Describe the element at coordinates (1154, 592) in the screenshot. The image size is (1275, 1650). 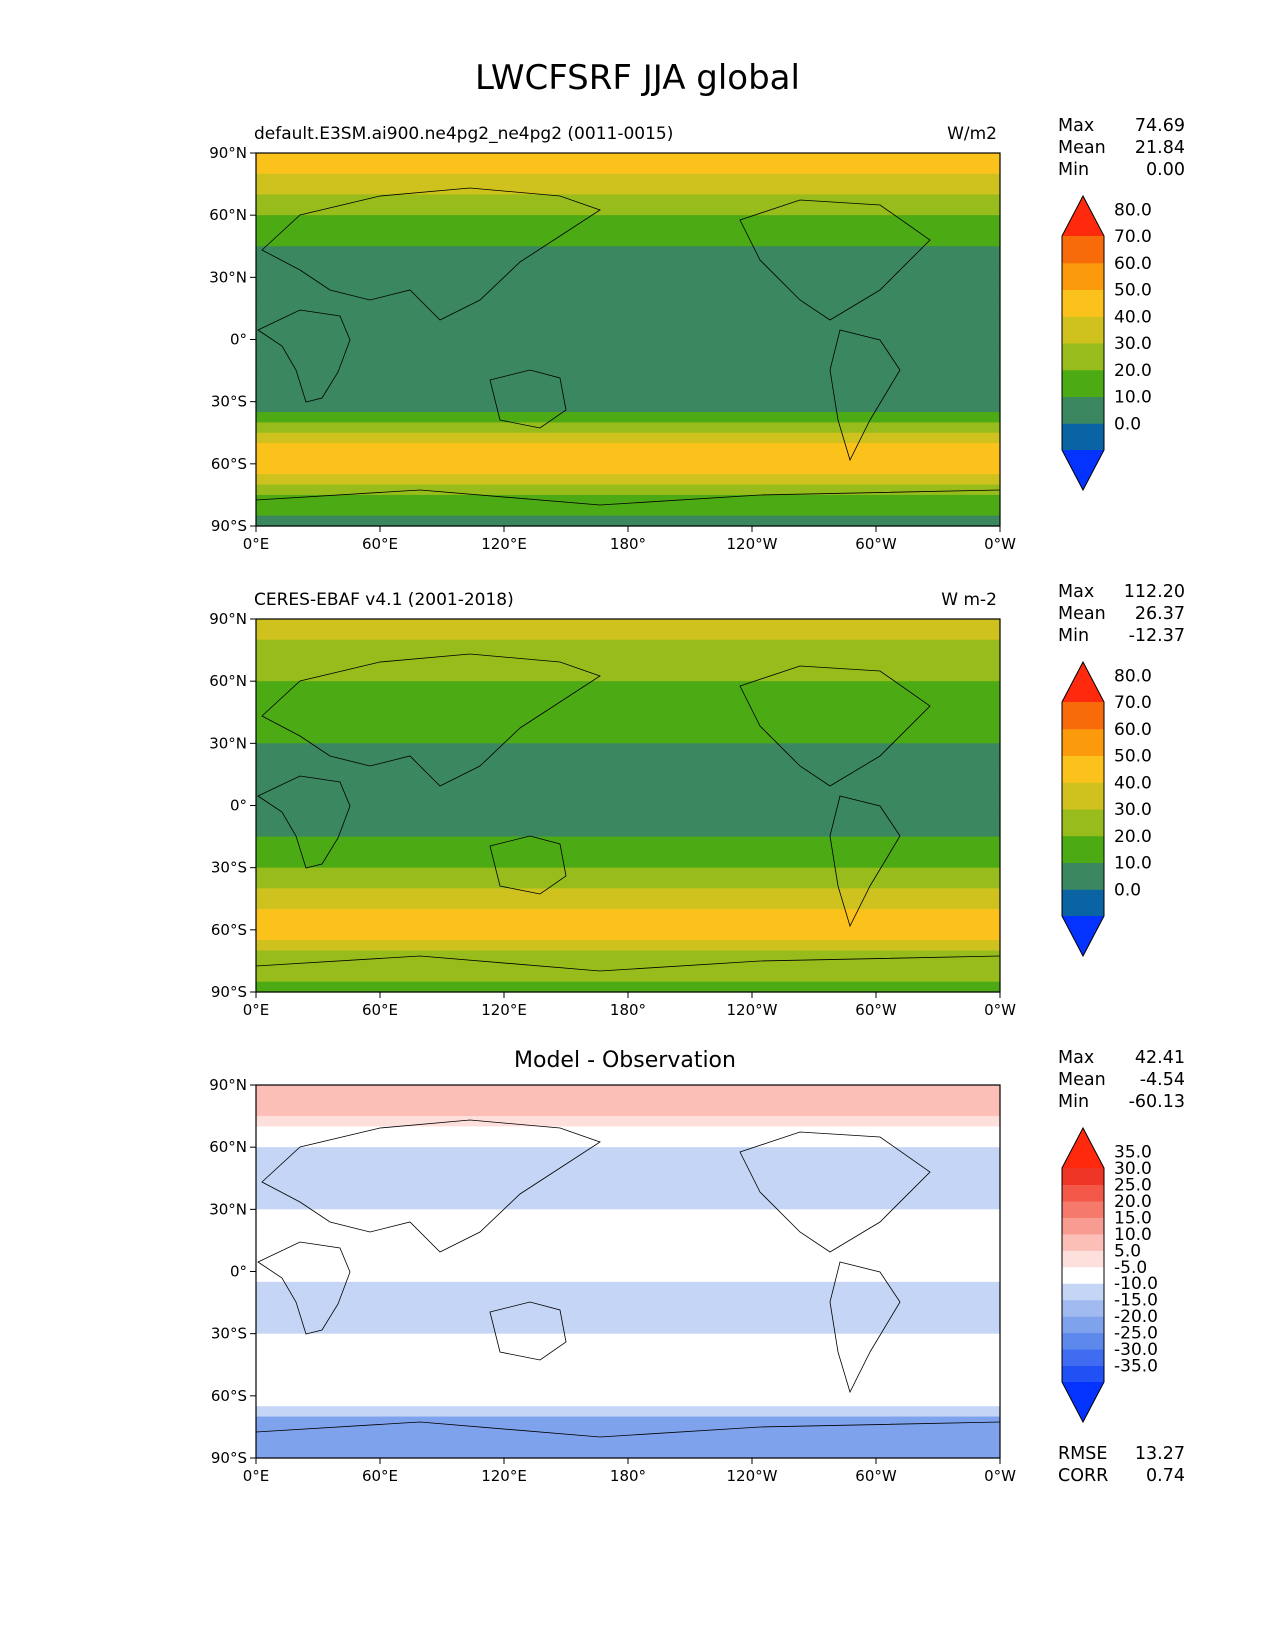
I see `stat-max-value: 112.20` at that location.